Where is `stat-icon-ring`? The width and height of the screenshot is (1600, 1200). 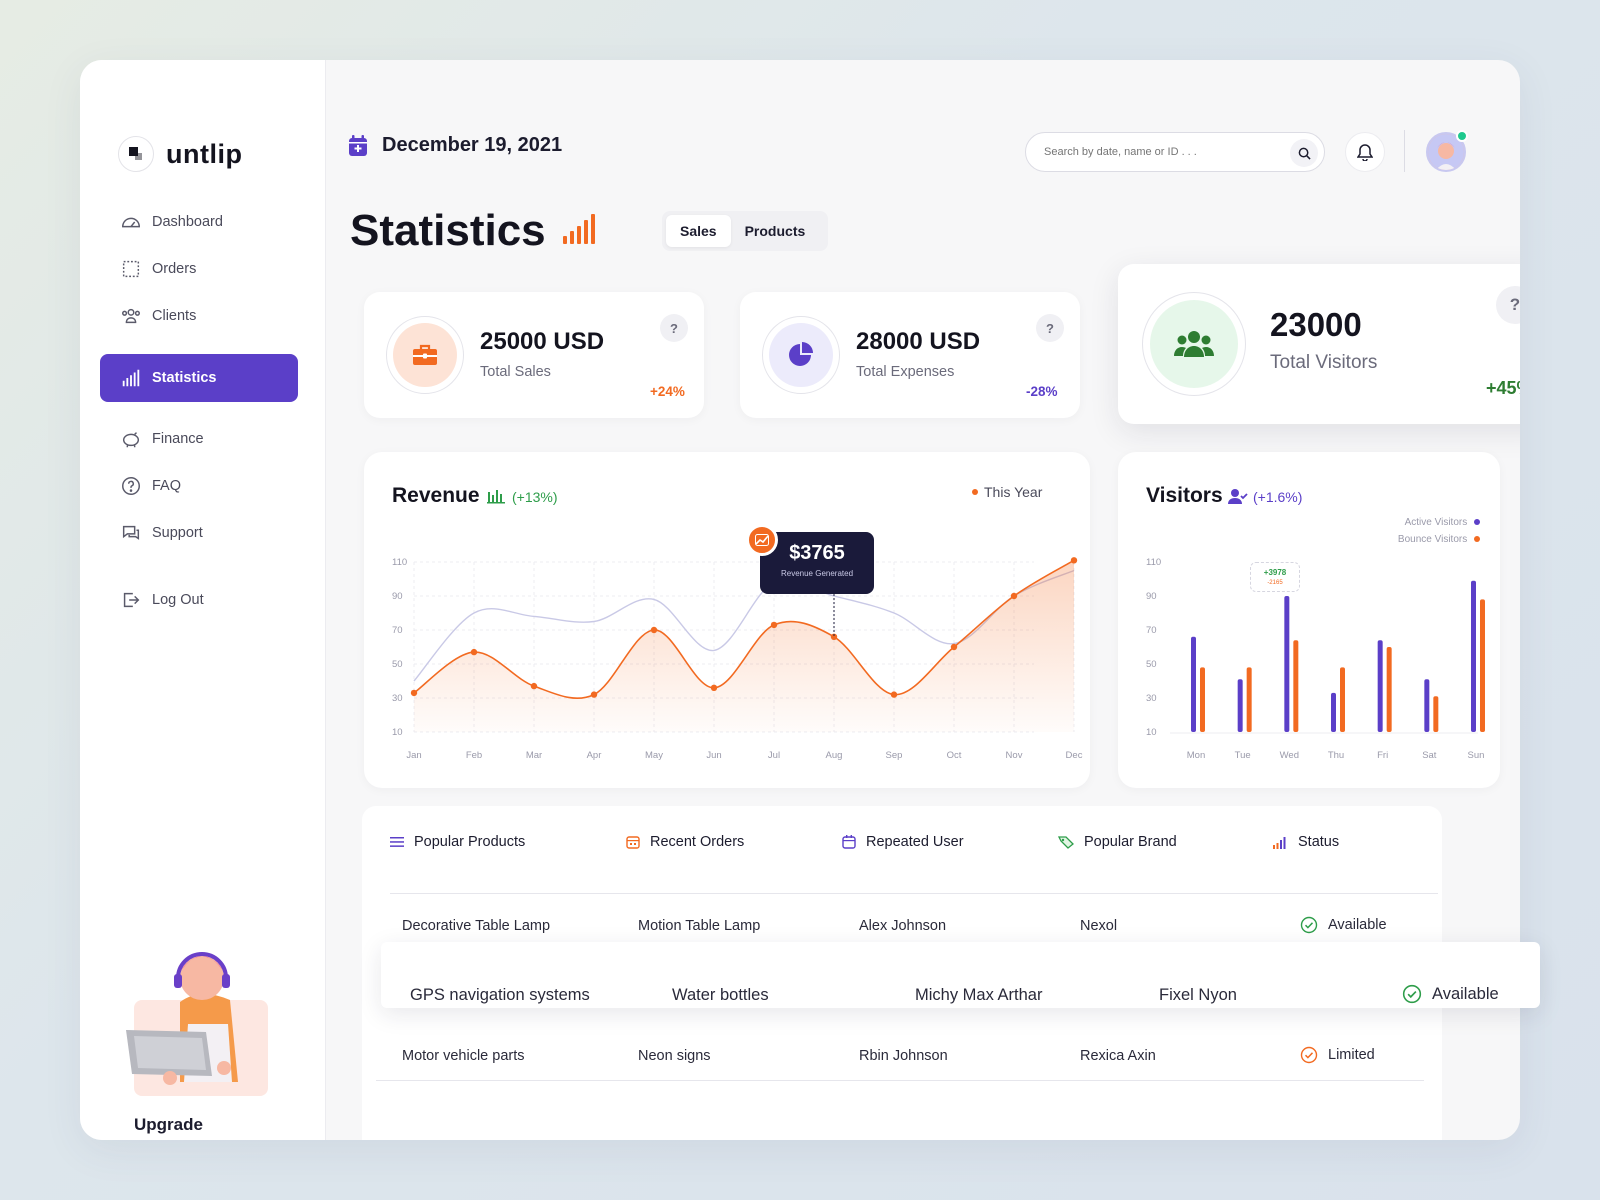
stat-icon-ring is located at coordinates (801, 355).